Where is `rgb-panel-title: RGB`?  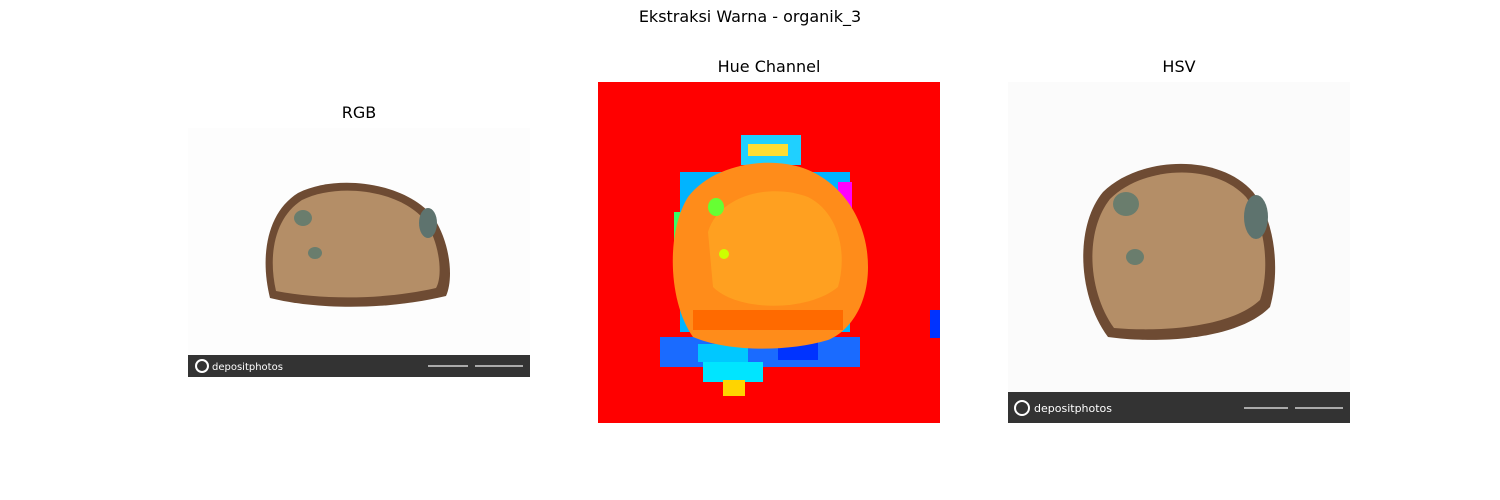
rgb-panel-title: RGB is located at coordinates (359, 112).